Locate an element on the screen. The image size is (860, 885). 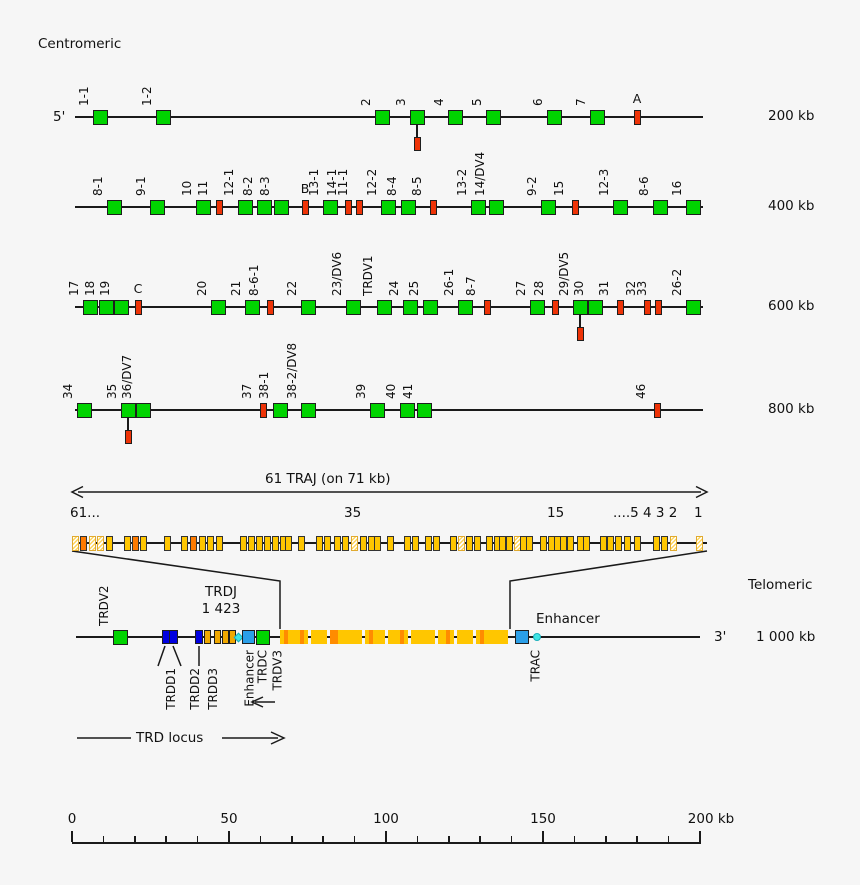
scalebar-label-2: 100 is located at coordinates (386, 819).